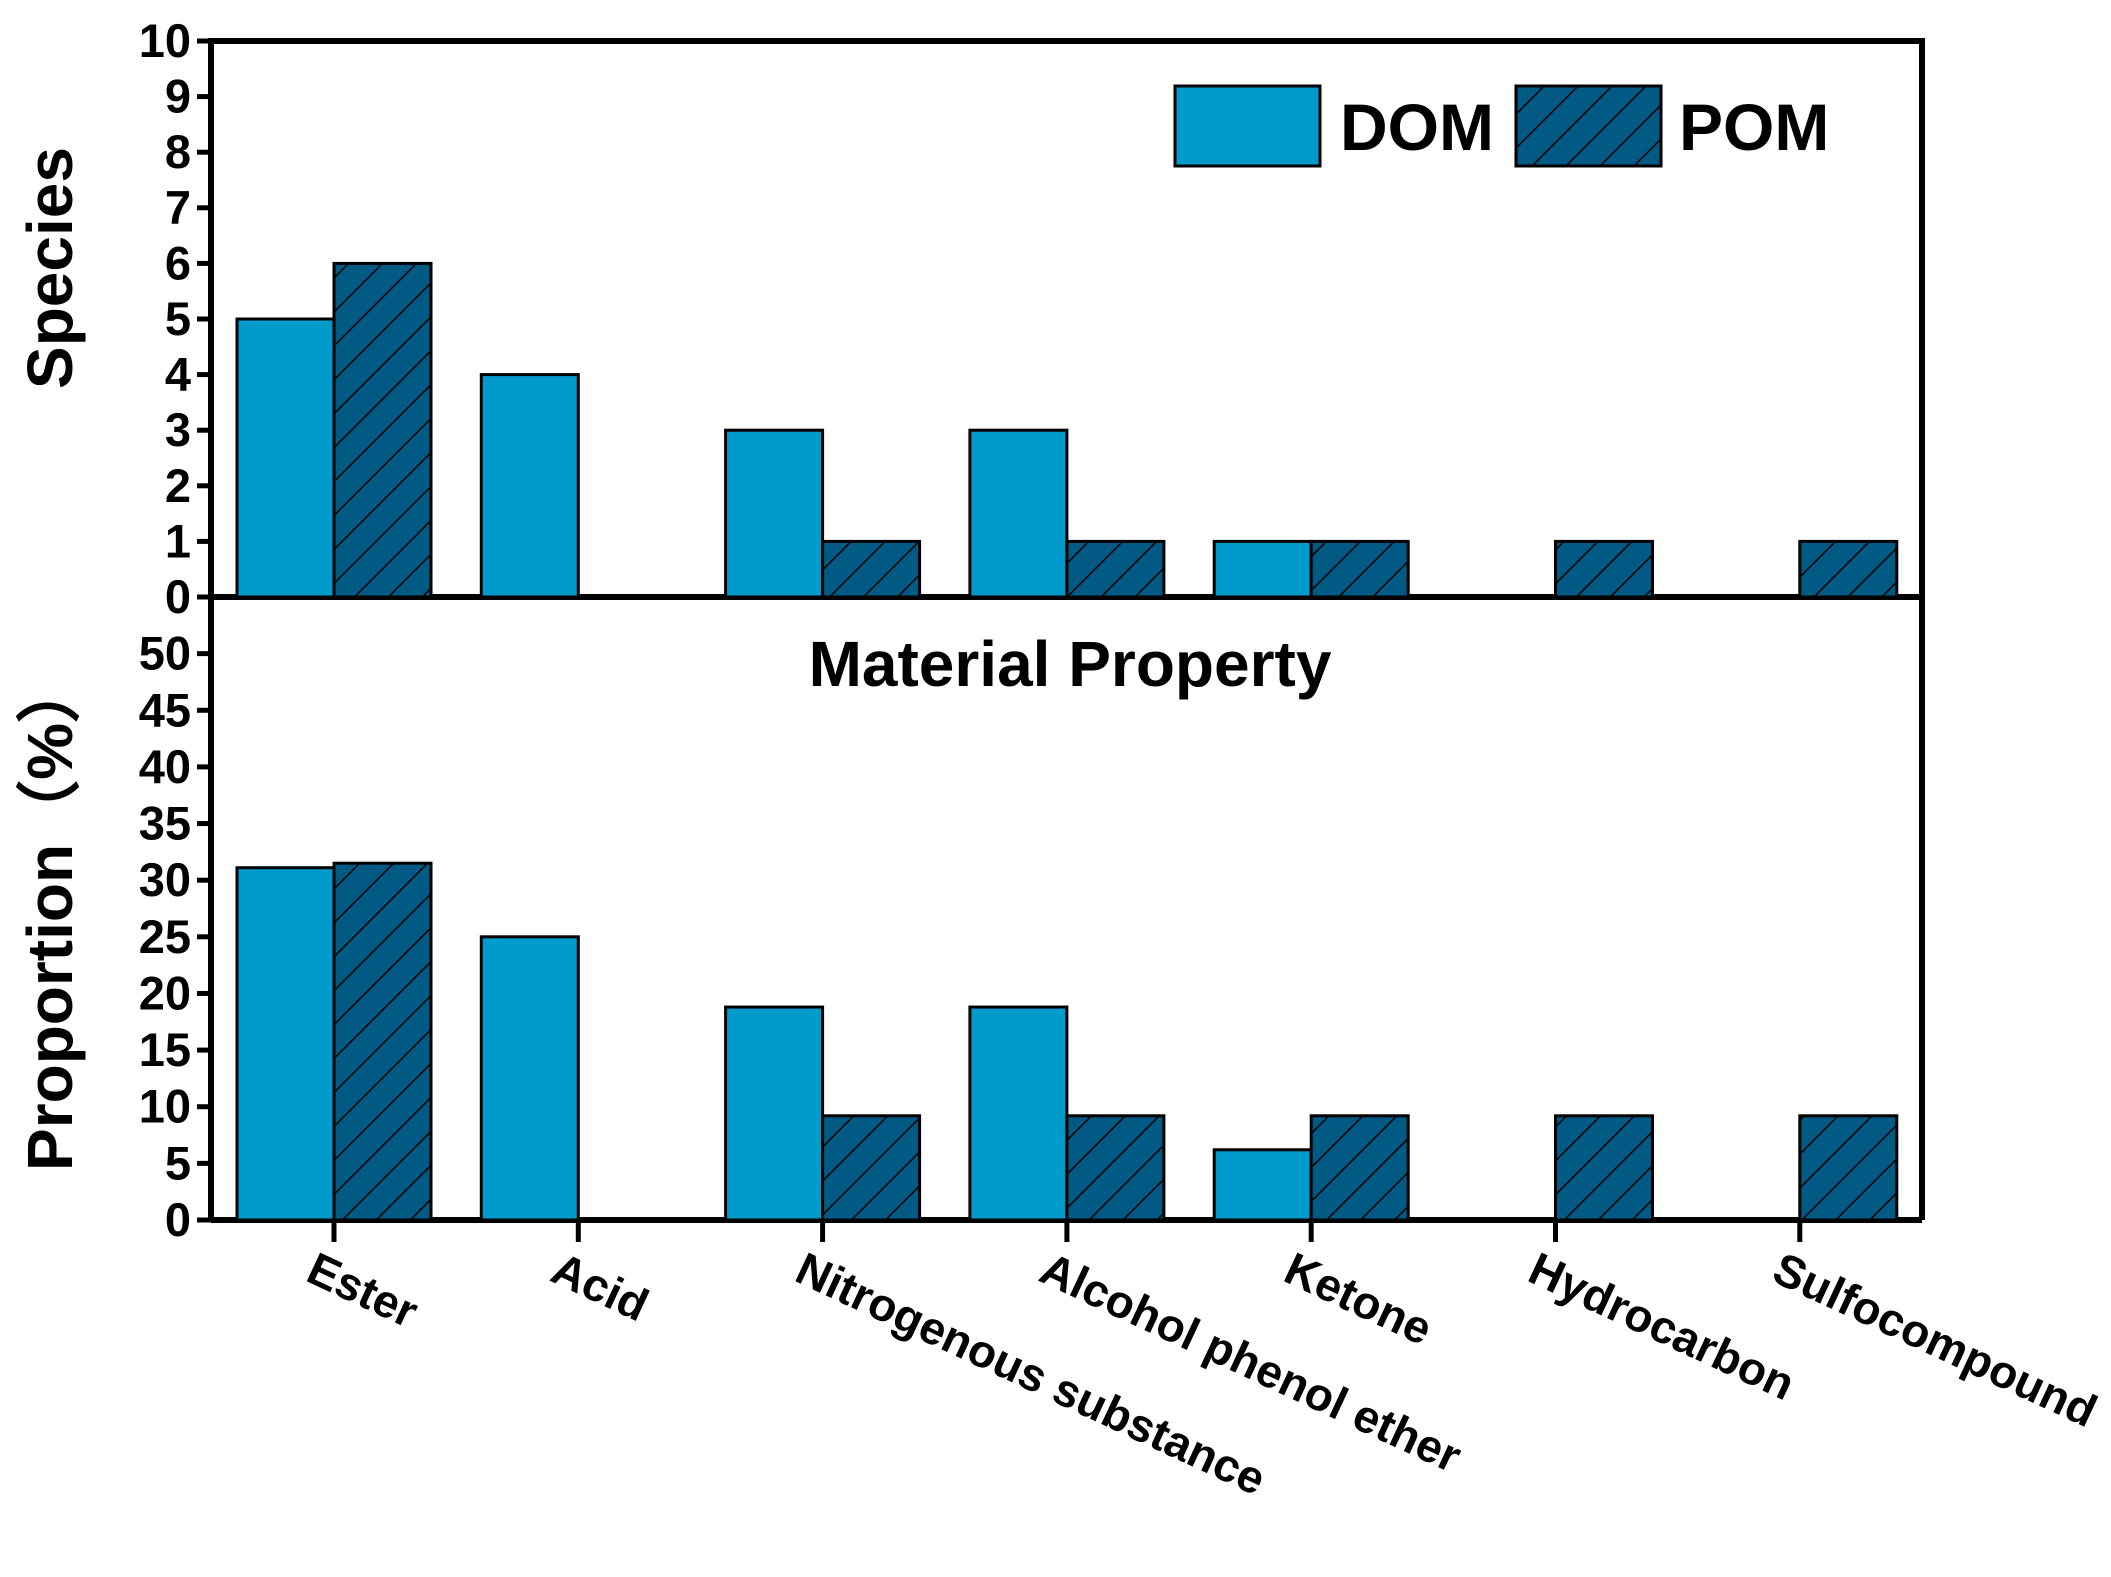 The width and height of the screenshot is (2111, 1577). I want to click on species-y-tick-label: 10, so click(165, 40).